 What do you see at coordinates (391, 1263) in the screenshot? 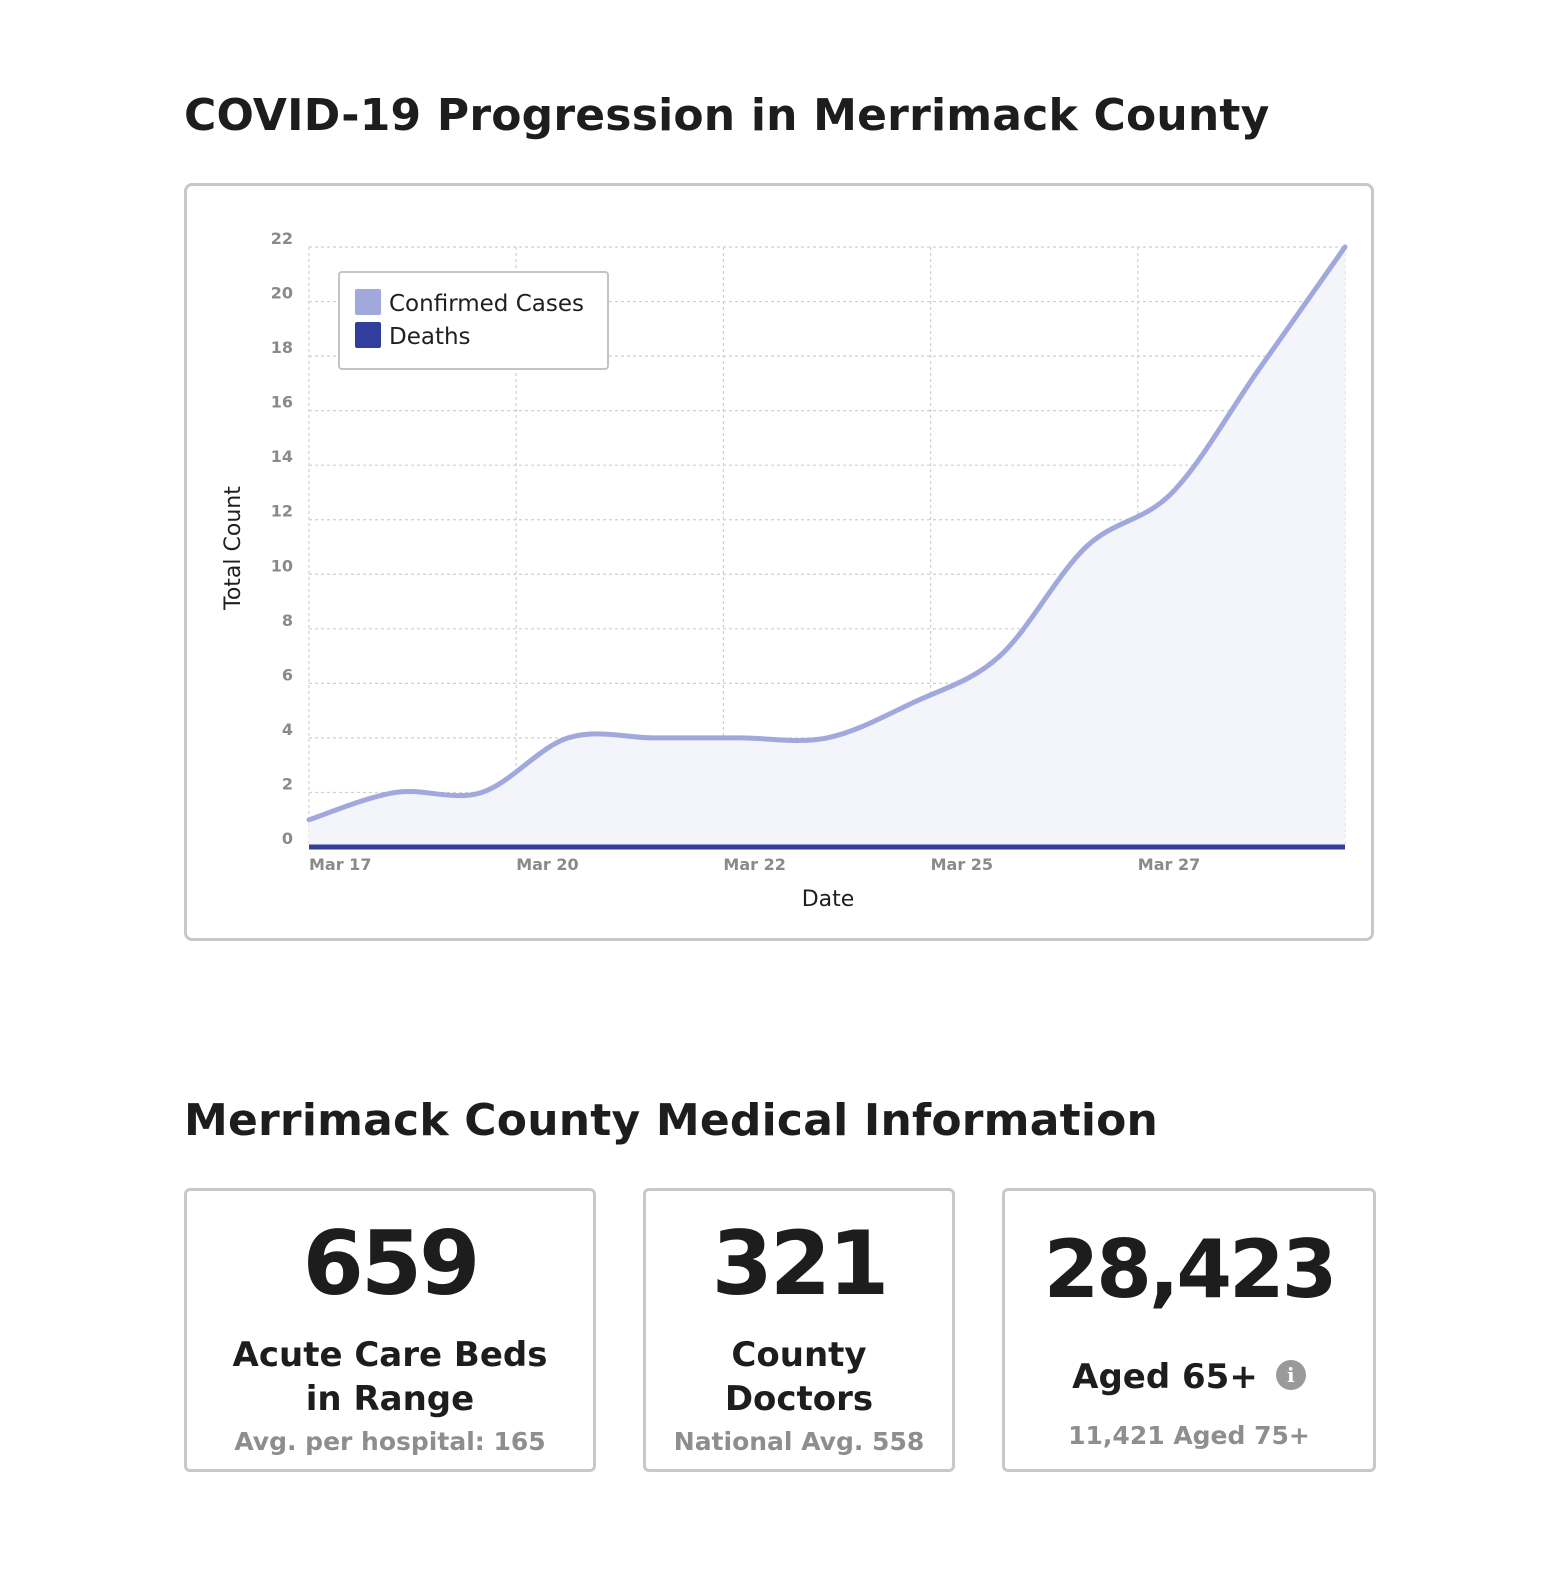
I see `acute-care-beds-value: 659` at bounding box center [391, 1263].